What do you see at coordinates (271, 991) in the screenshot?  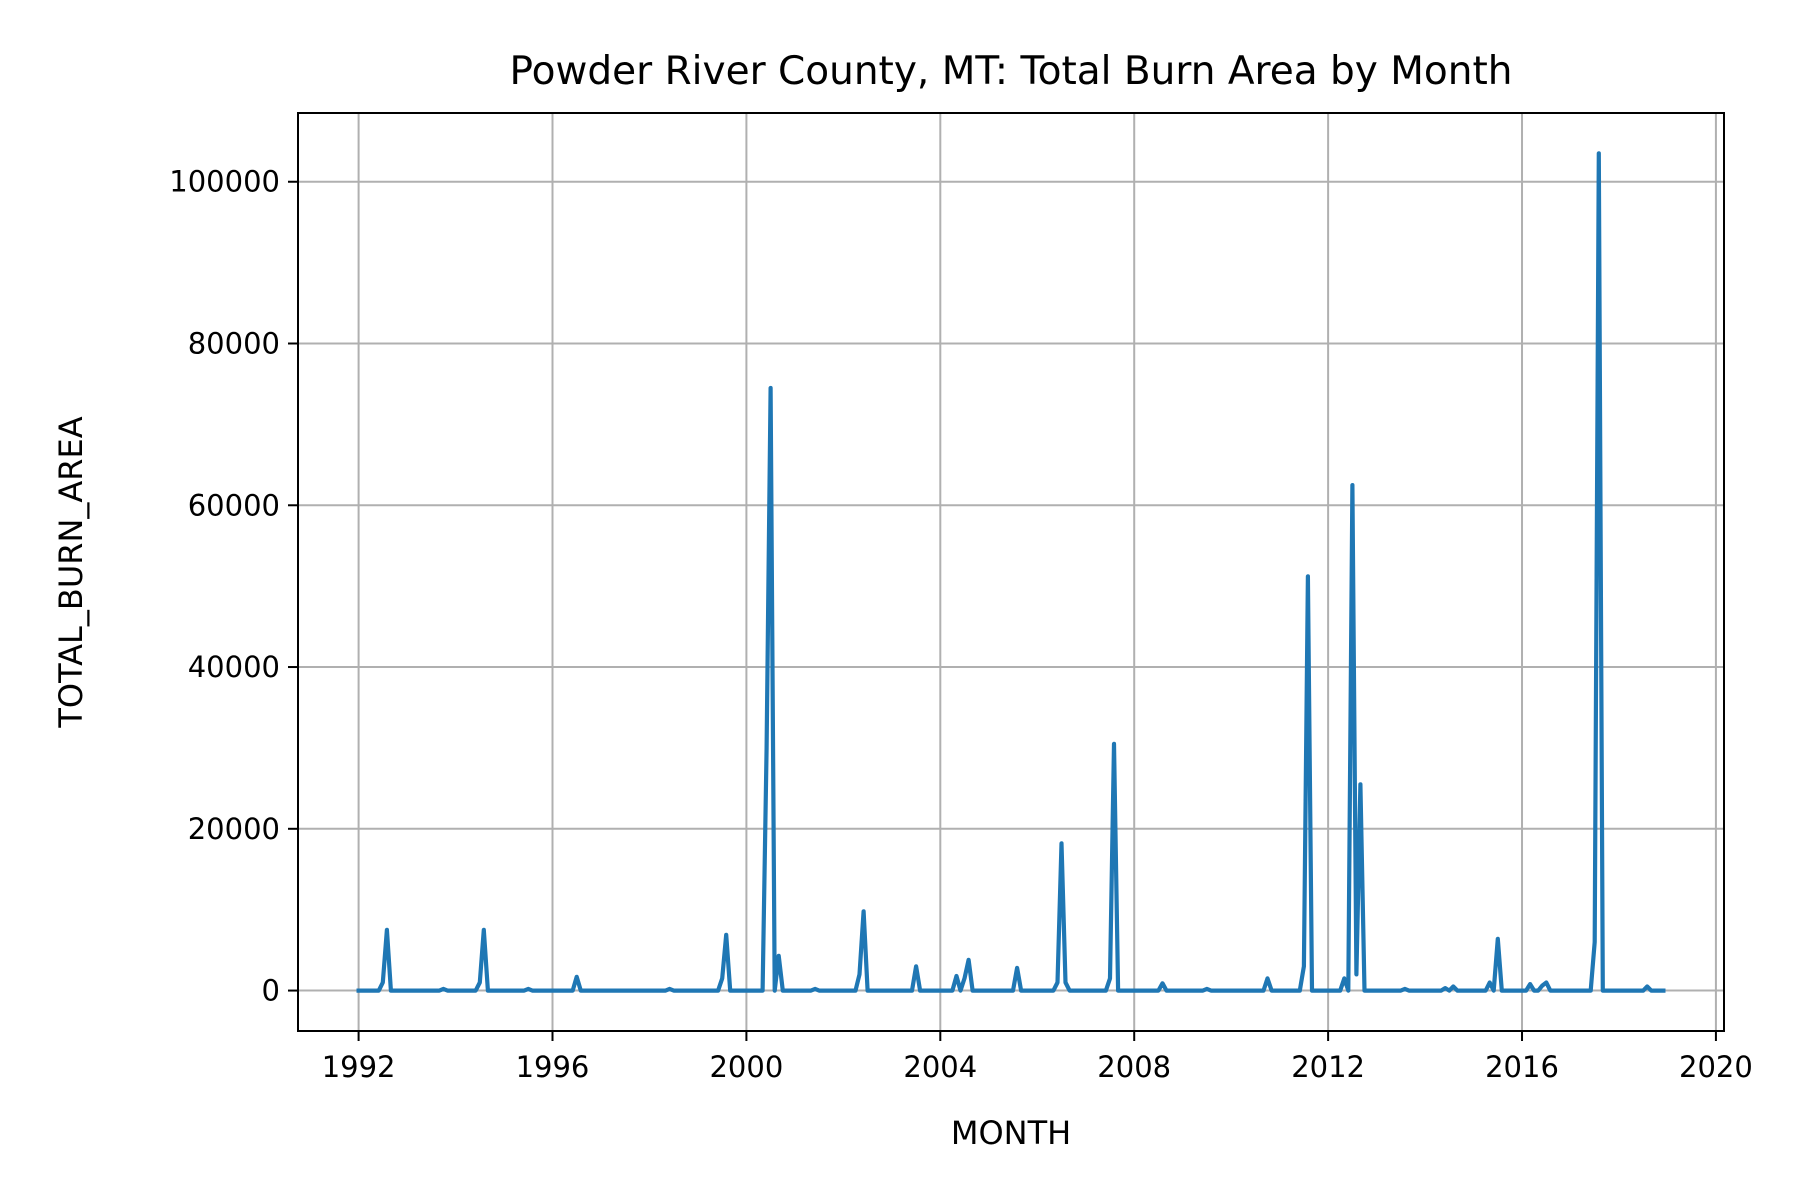 I see `y-tick-label: 0` at bounding box center [271, 991].